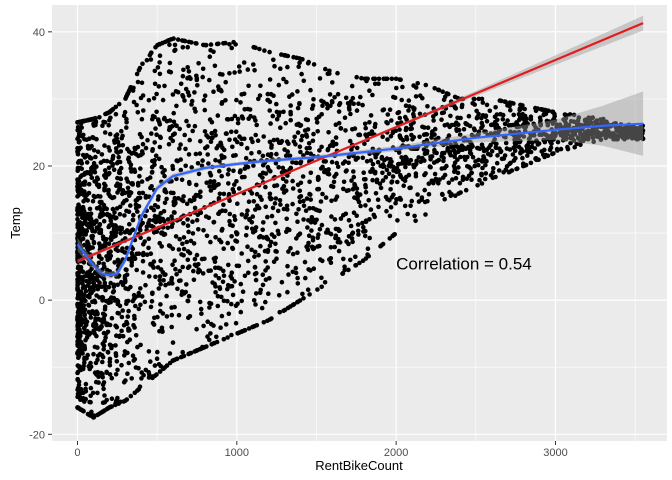  What do you see at coordinates (37, 435) in the screenshot?
I see `y-tick-label: -20` at bounding box center [37, 435].